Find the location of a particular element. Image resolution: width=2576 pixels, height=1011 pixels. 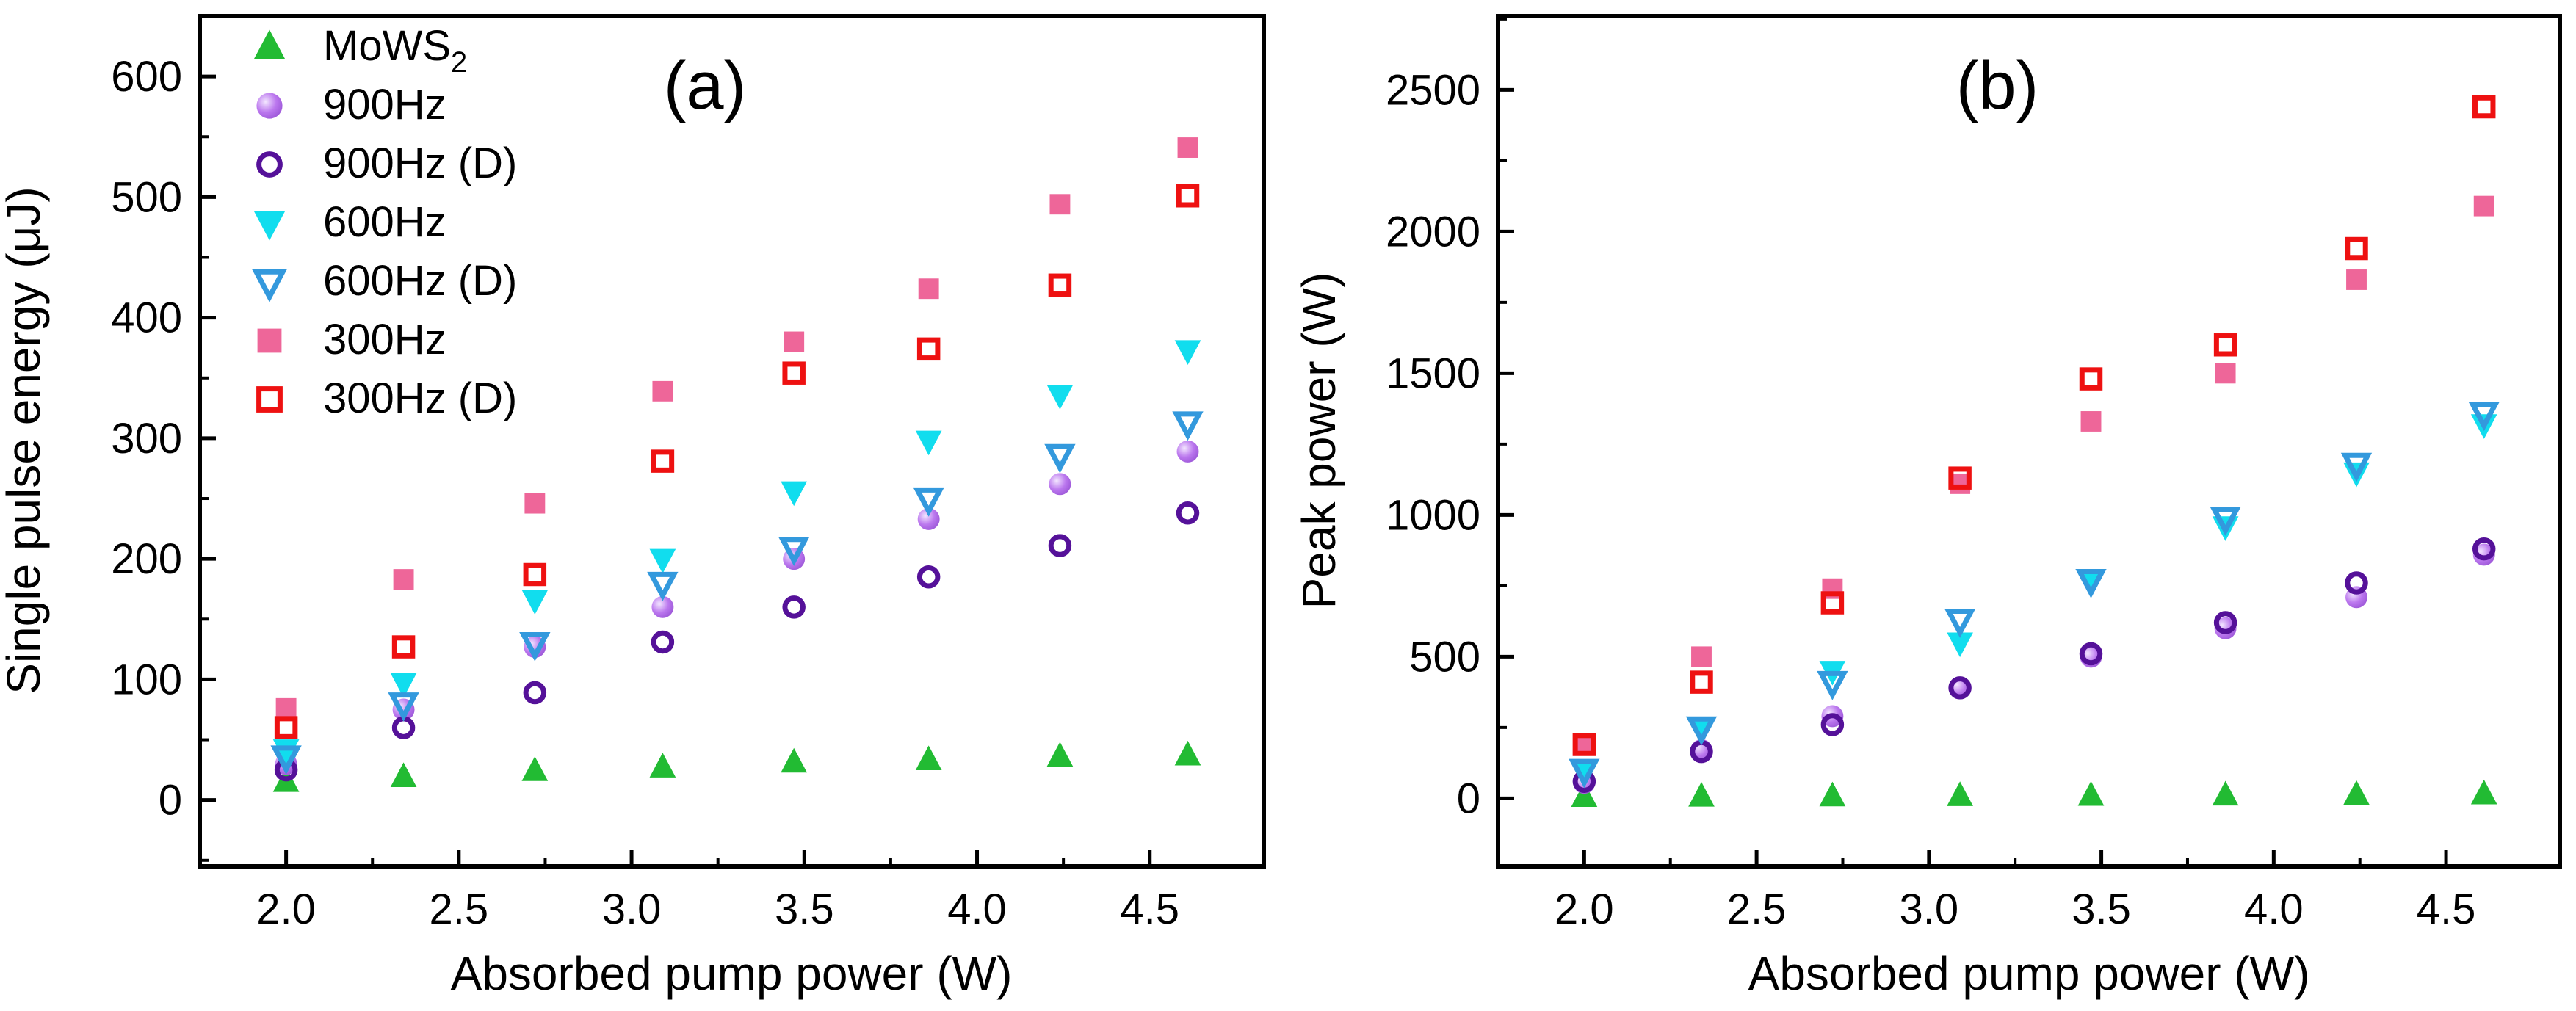

x-tick-label: 3.0 is located at coordinates (1929, 909).